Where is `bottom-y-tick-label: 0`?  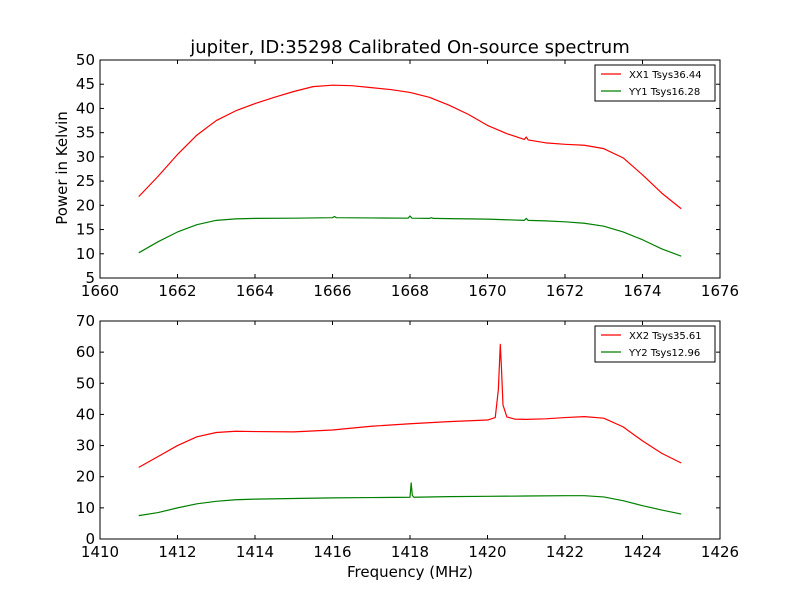 bottom-y-tick-label: 0 is located at coordinates (90, 539).